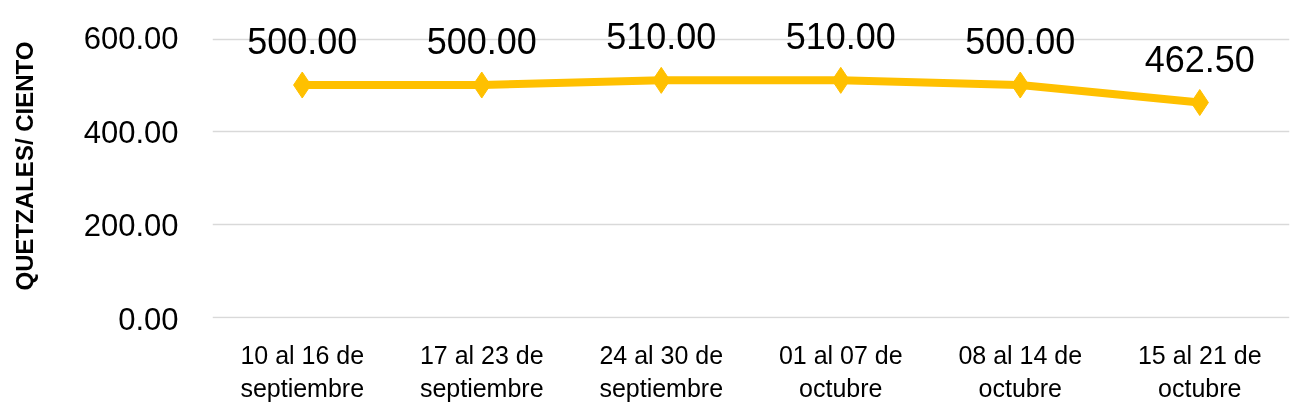  Describe the element at coordinates (302, 371) in the screenshot. I see `x-tick-label: 10 al 16 de septiembre` at that location.